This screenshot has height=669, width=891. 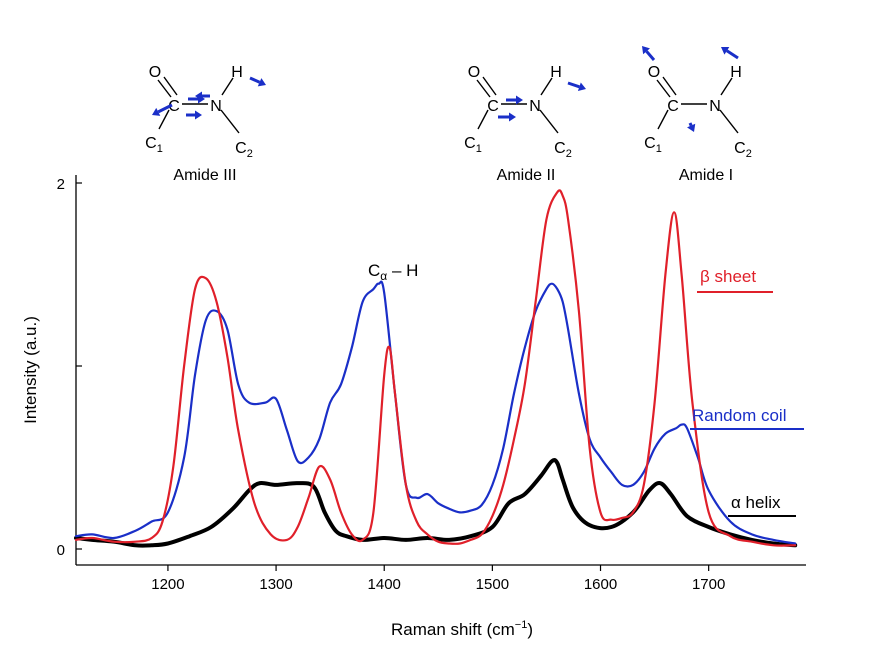 I want to click on amide-ii-structure: OC NH C1 C2 Amide II, so click(x=525, y=124).